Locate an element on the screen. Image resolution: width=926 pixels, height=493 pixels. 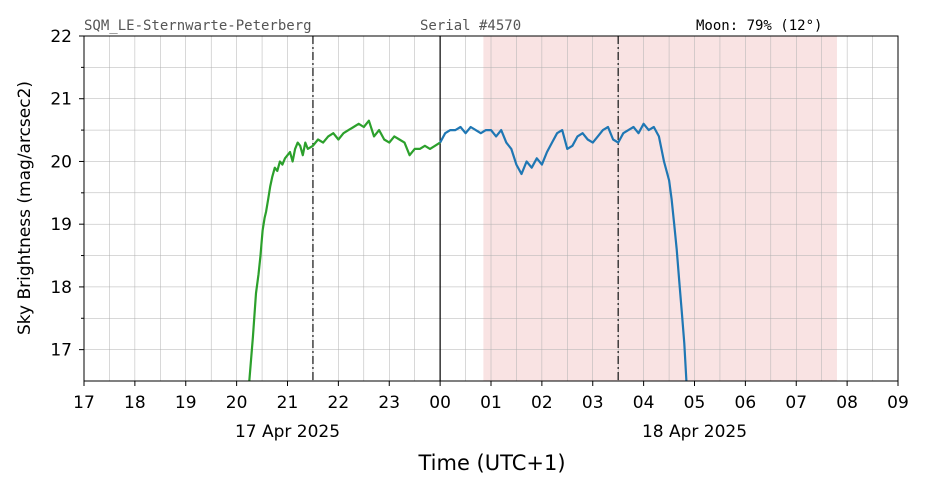
x-tick-label: 04 is located at coordinates (644, 403).